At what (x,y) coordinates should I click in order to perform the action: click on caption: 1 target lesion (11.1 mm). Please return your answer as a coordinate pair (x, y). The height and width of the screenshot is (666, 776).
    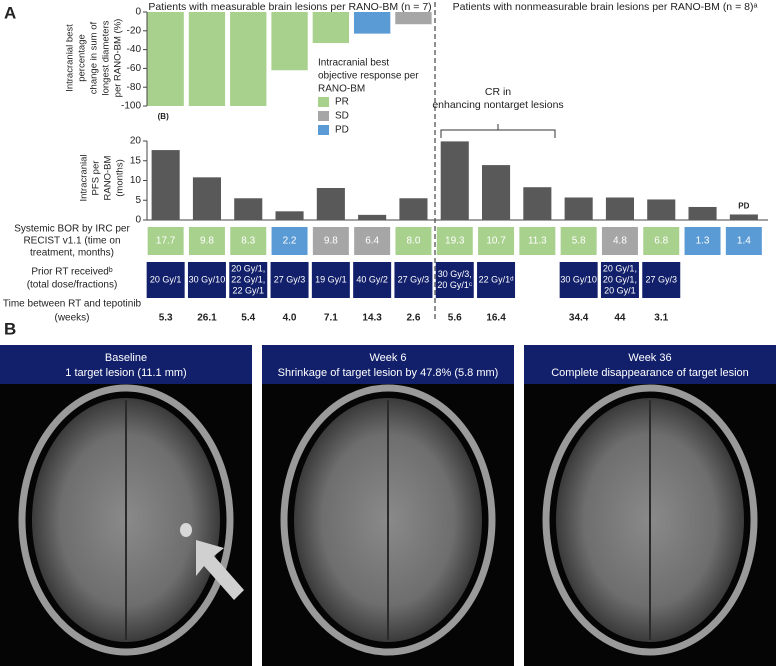
    Looking at the image, I should click on (125, 373).